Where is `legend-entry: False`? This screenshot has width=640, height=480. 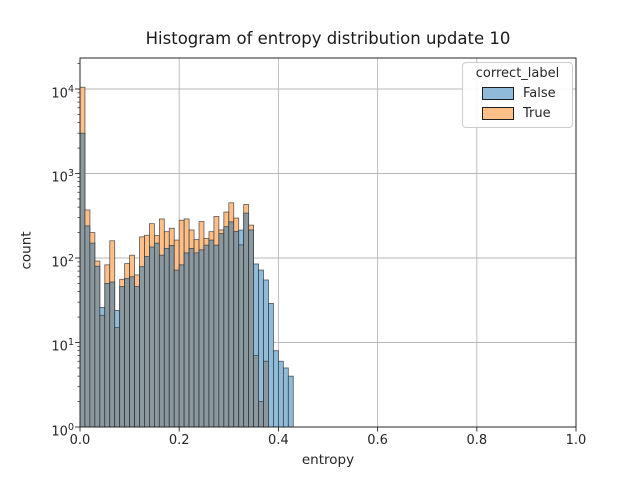 legend-entry: False is located at coordinates (517, 93).